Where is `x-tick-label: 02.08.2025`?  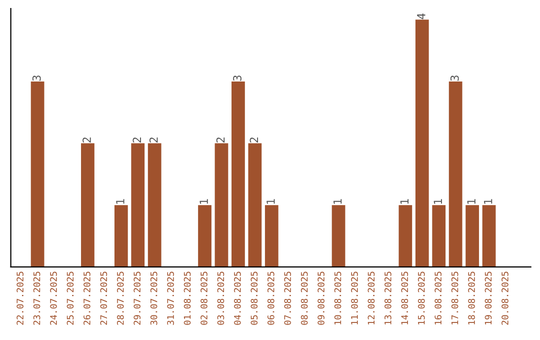 x-tick-label: 02.08.2025 is located at coordinates (204, 298).